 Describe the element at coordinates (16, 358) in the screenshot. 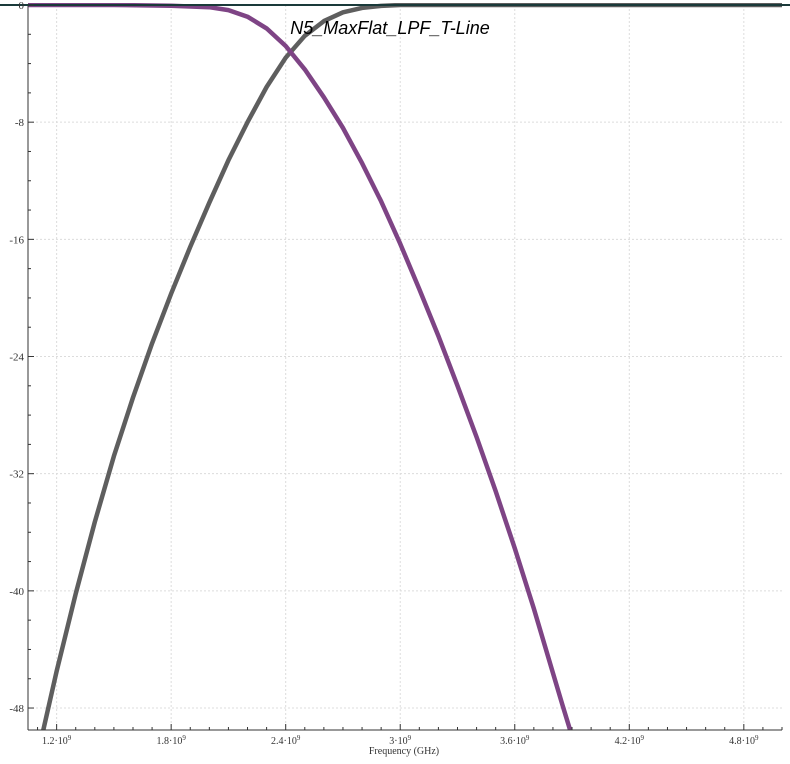

I see `y-tick-label-3: -24` at that location.